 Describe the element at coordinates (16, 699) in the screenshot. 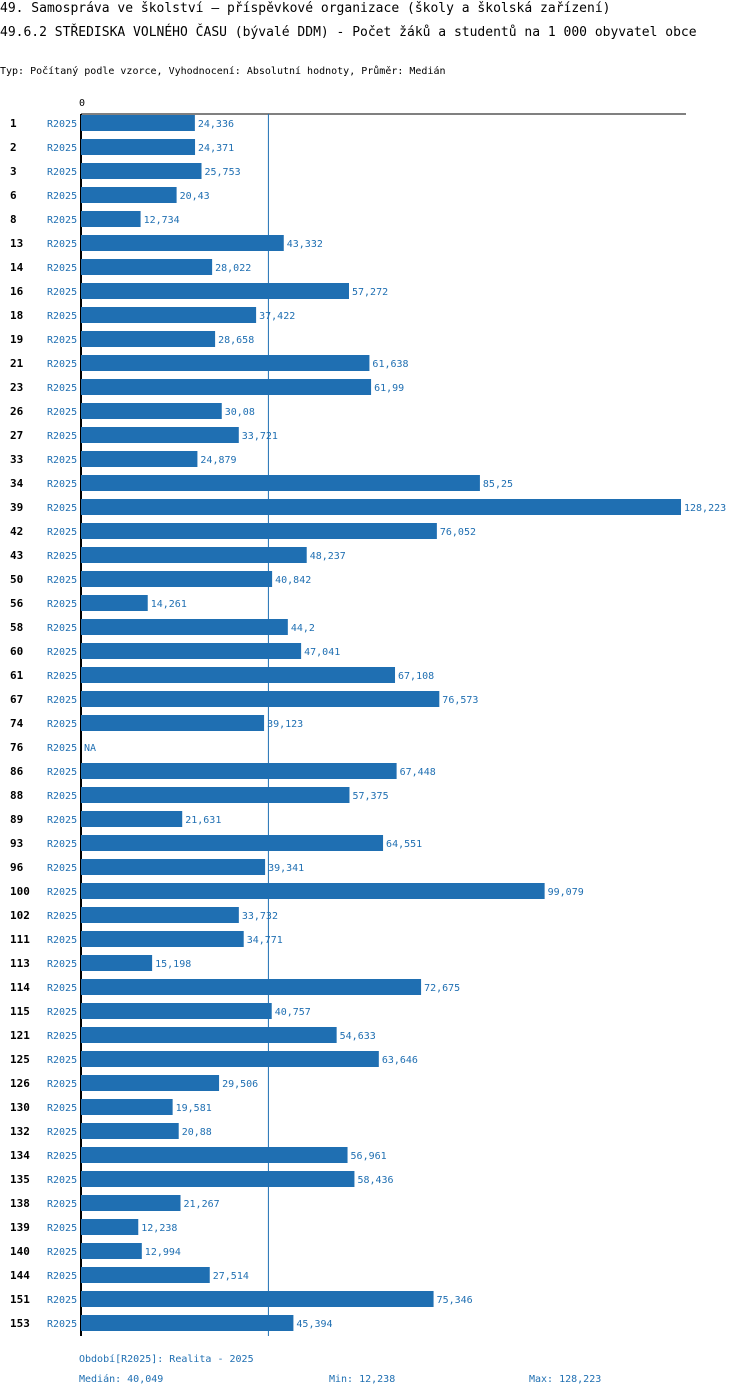

I see `row-id-label: 67` at that location.